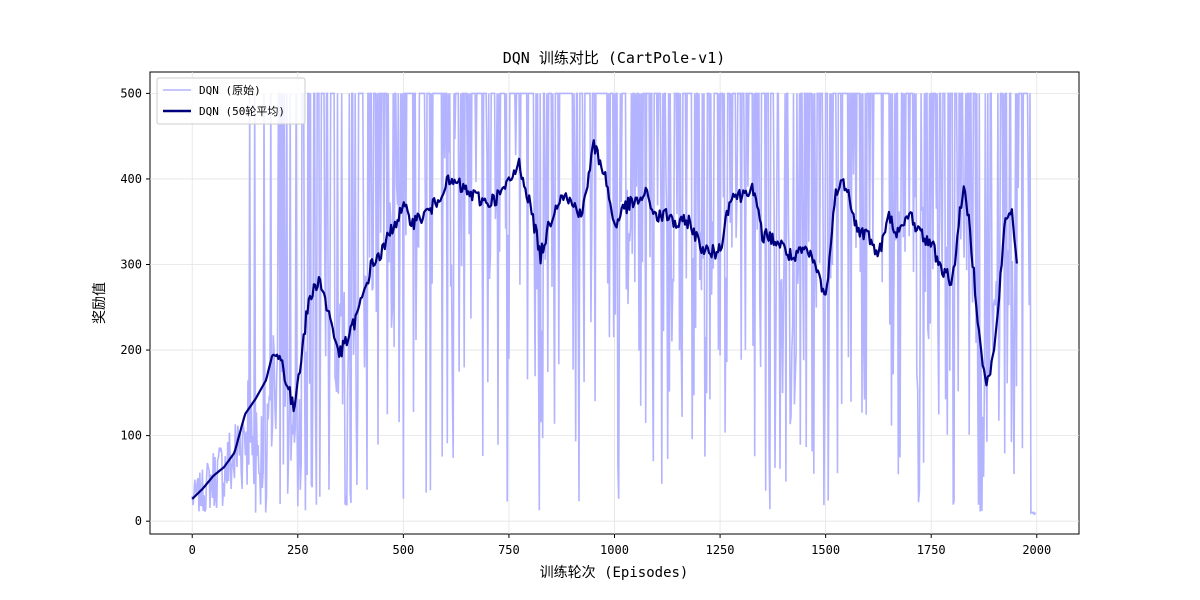  Describe the element at coordinates (131, 93) in the screenshot. I see `y-tick-label: 500` at that location.